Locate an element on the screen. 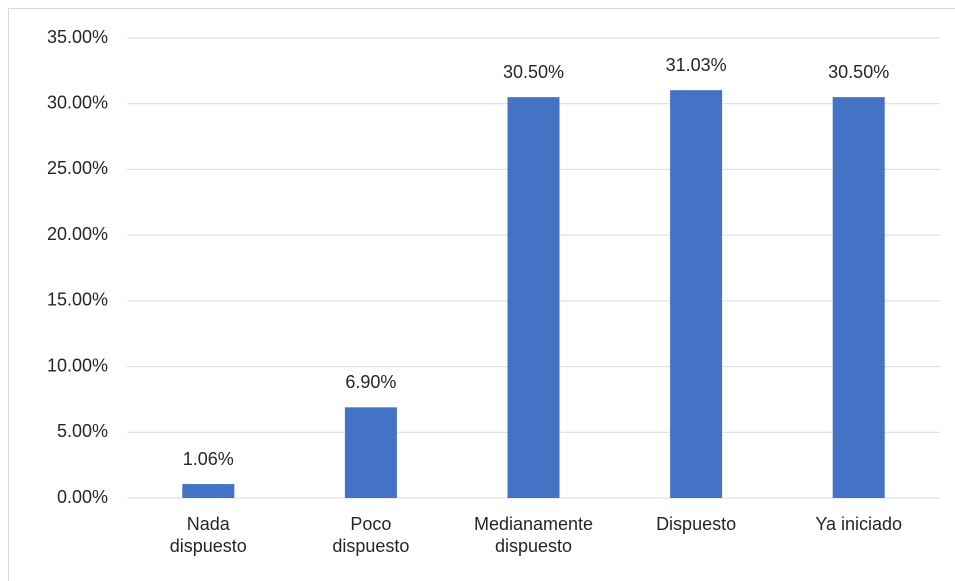  x-tick-label: Ya iniciado is located at coordinates (859, 524).